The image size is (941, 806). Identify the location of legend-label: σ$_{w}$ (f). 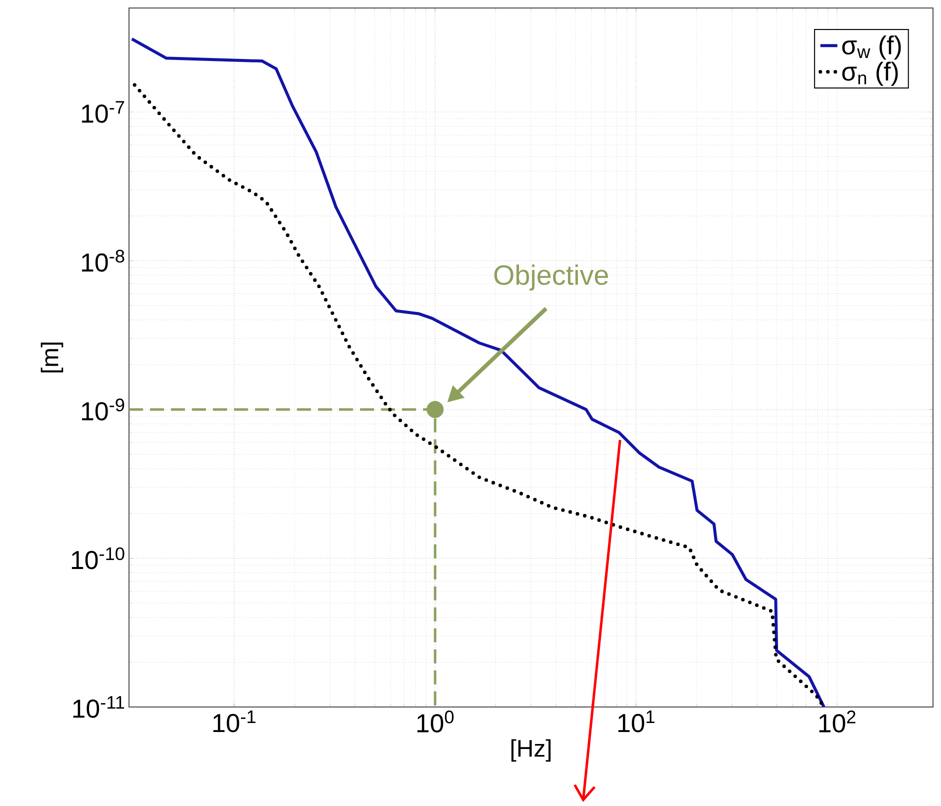
(871, 47).